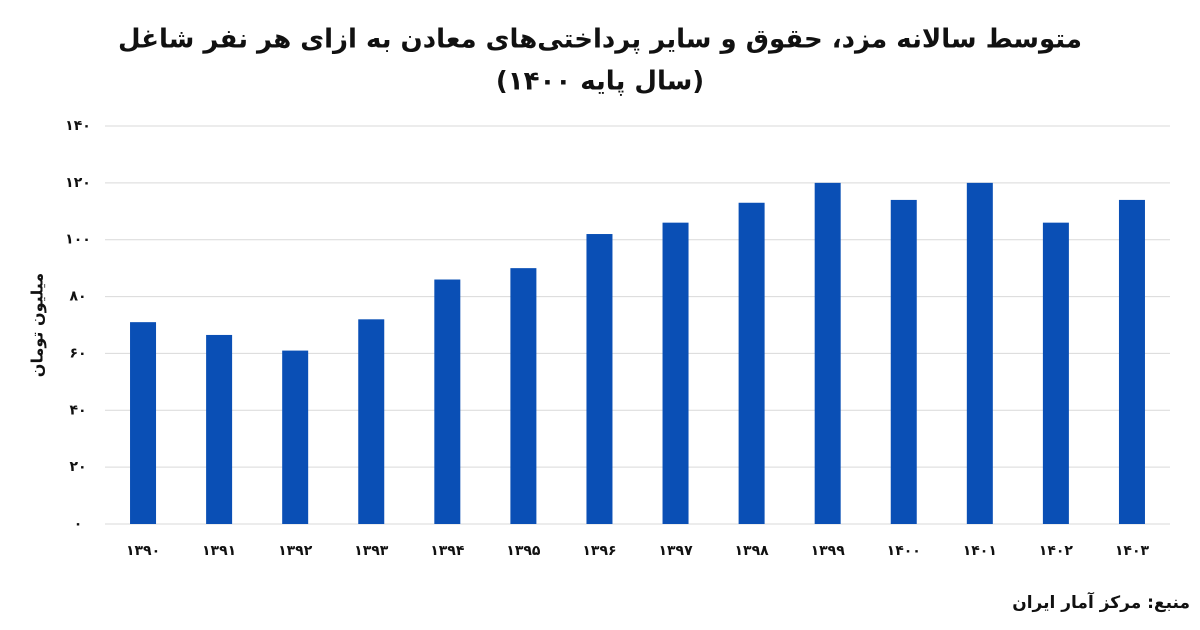 The image size is (1200, 630). Describe the element at coordinates (77, 297) in the screenshot. I see `y-tick-label: ۸۰` at that location.